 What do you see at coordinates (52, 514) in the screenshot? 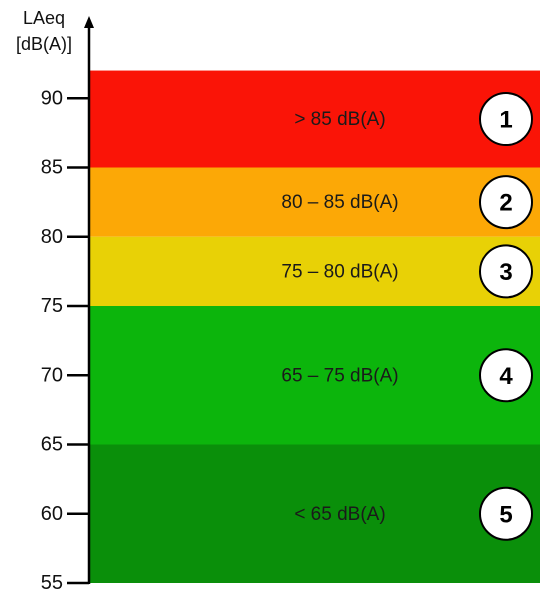
I see `y-tick-label: 60` at bounding box center [52, 514].